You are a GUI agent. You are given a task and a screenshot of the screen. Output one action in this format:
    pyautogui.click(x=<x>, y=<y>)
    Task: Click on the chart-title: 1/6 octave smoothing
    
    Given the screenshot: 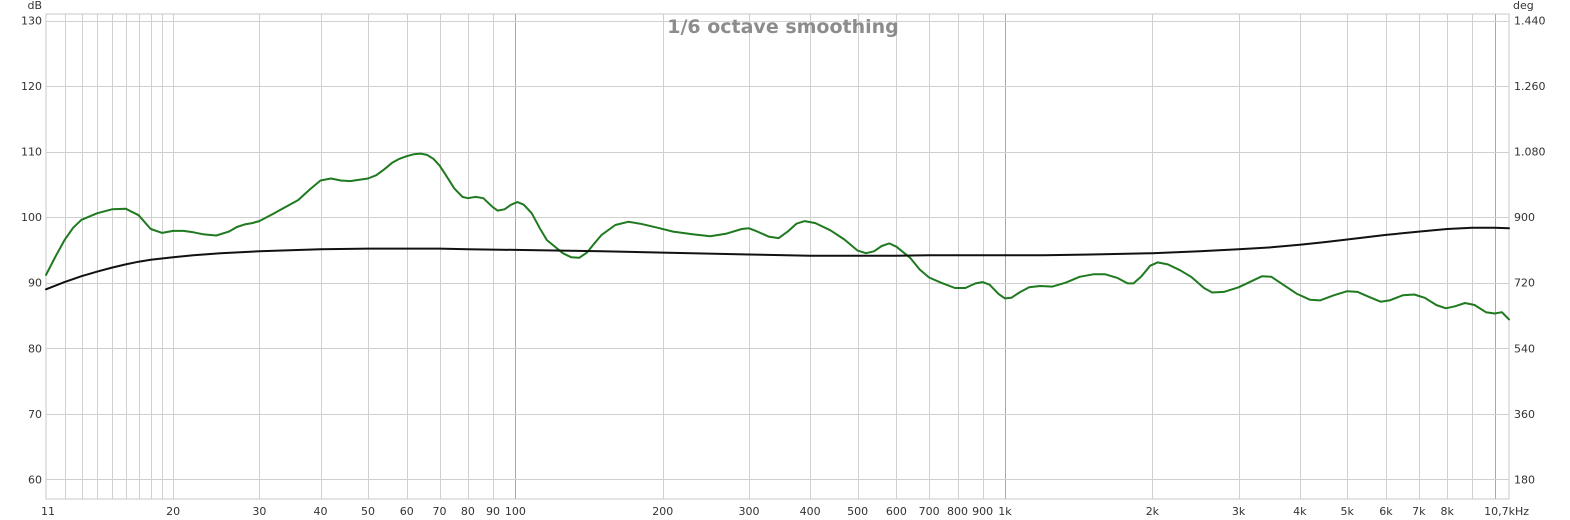 What is the action you would take?
    pyautogui.click(x=783, y=27)
    